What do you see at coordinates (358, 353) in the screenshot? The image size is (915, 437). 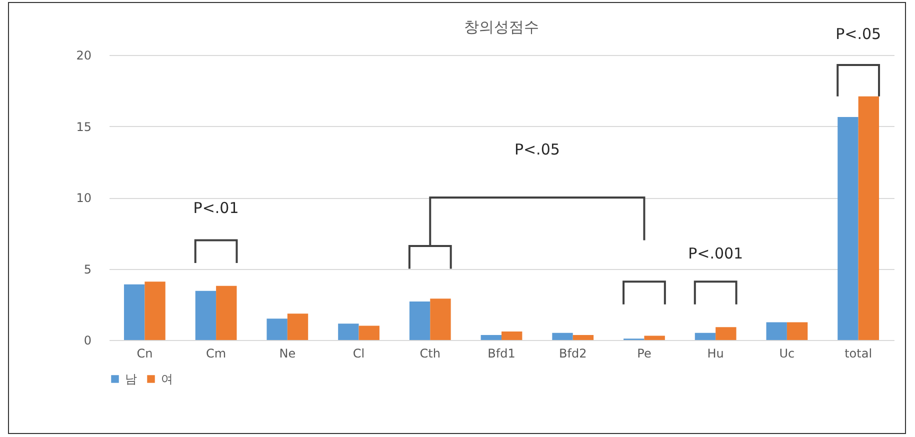 I see `x-tick-label: Cl` at bounding box center [358, 353].